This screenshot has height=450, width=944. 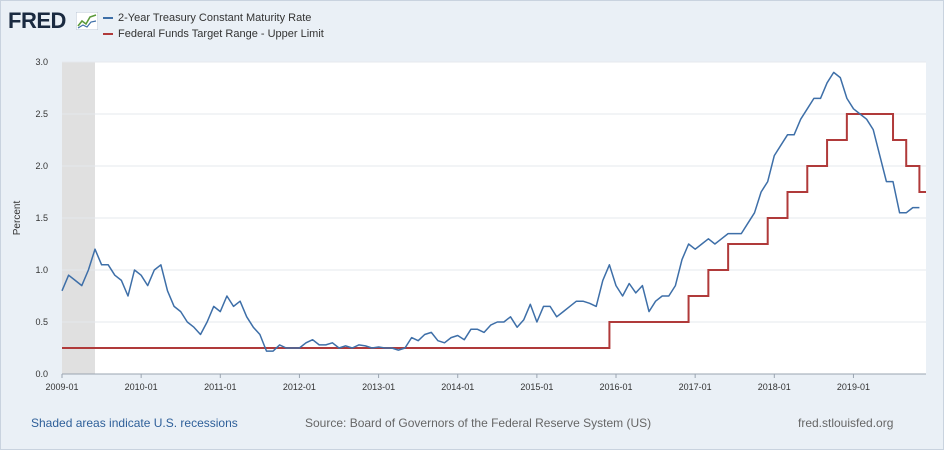 What do you see at coordinates (108, 18) in the screenshot?
I see `legend-swatch-two-year` at bounding box center [108, 18].